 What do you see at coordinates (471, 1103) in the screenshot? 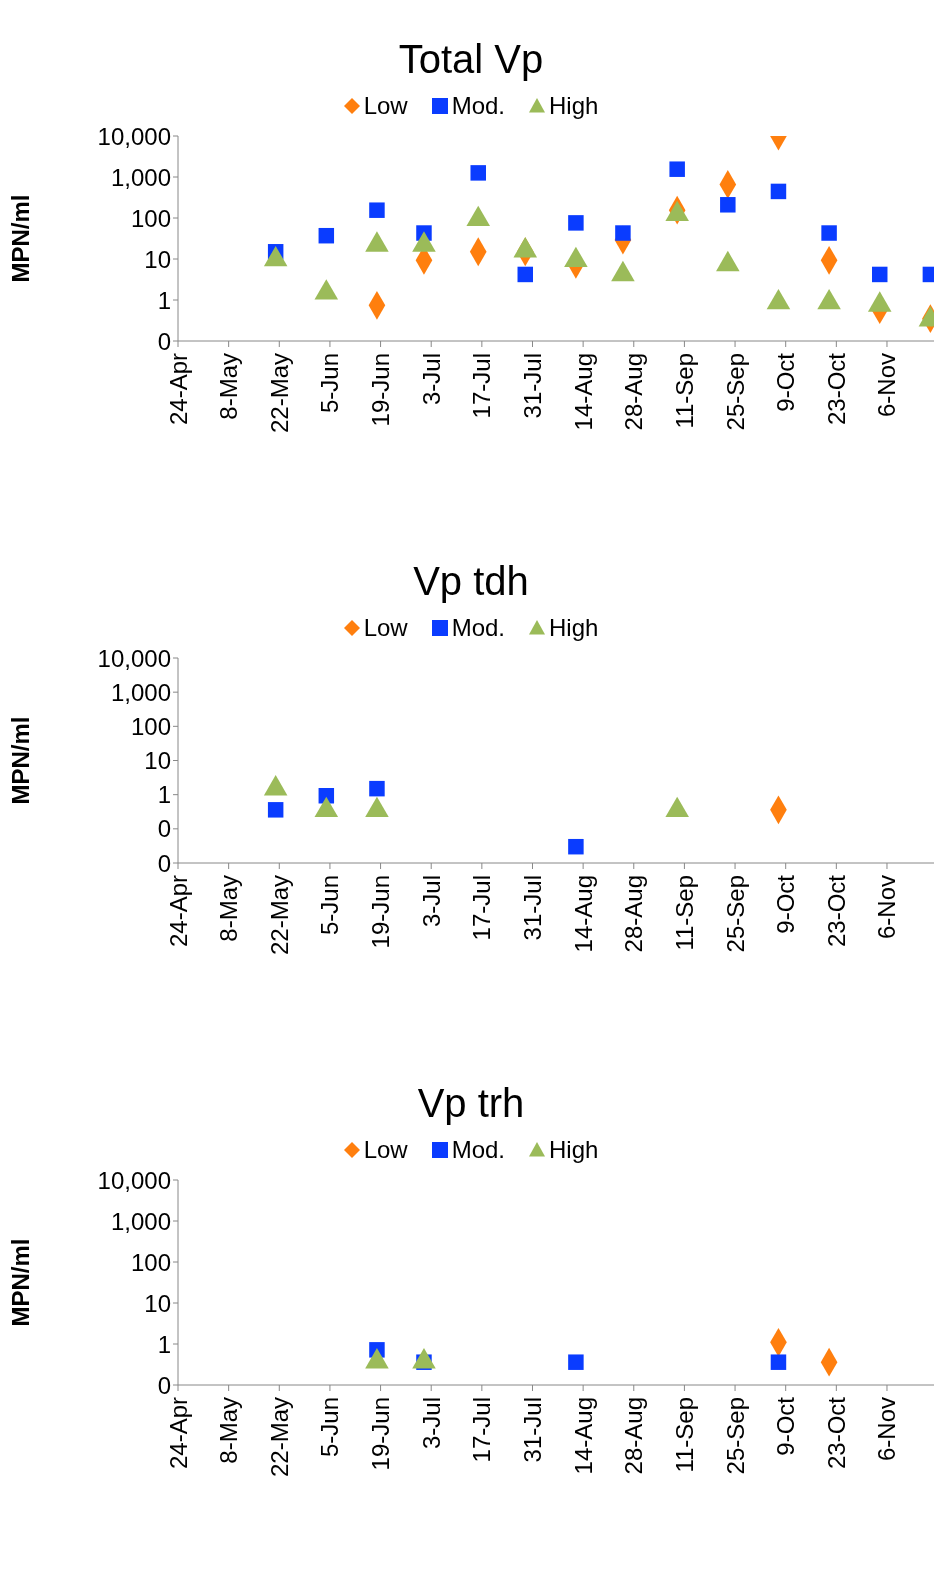
I see `chart-title: Vp trh` at bounding box center [471, 1103].